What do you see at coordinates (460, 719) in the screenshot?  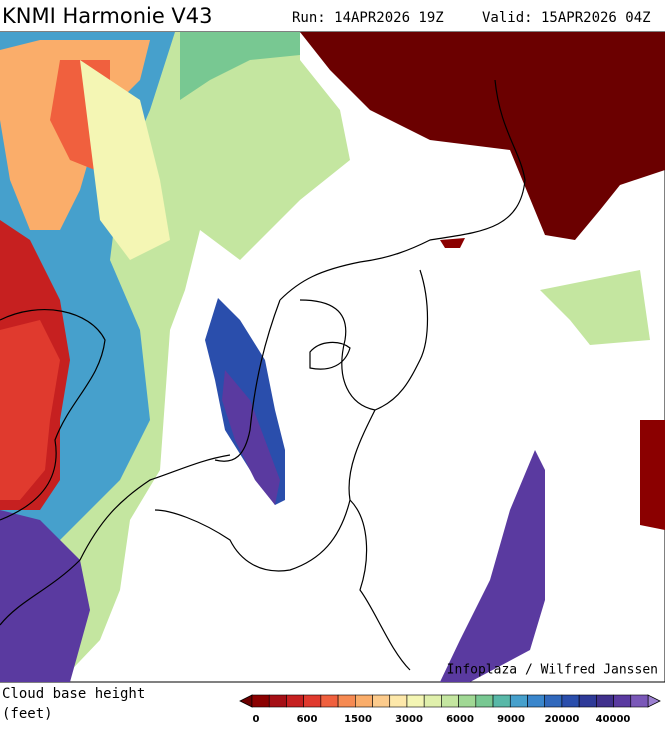 I see `colorbar-tick-label: 6000` at bounding box center [460, 719].